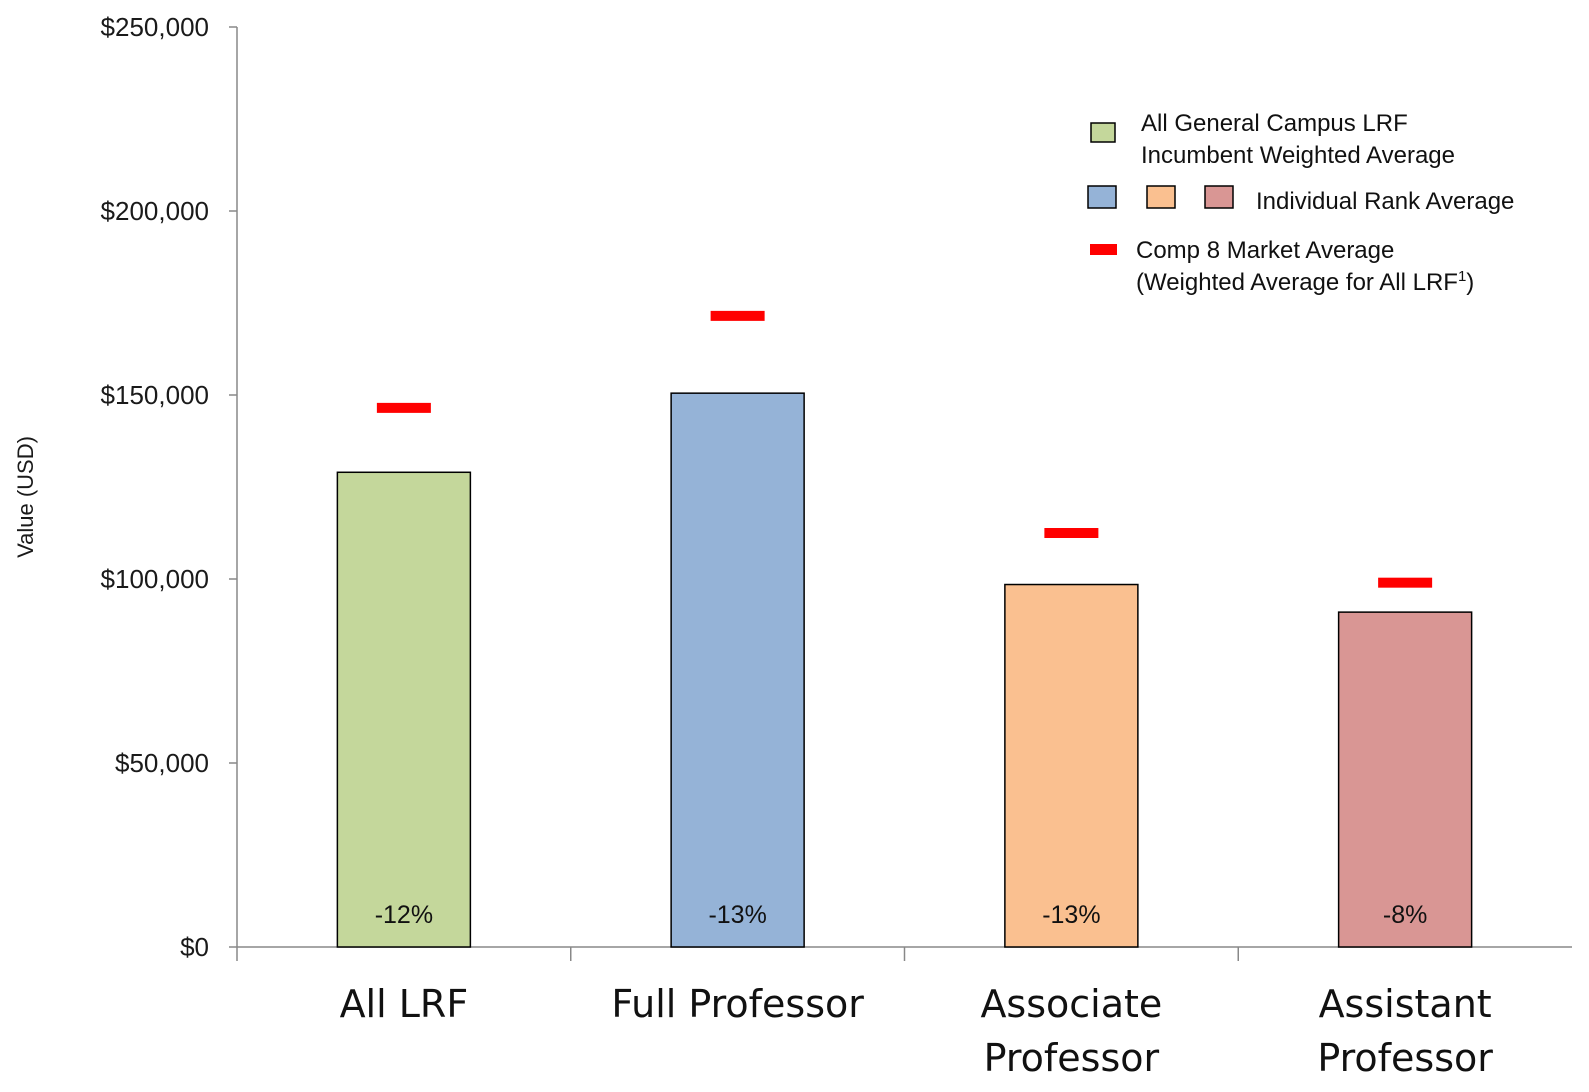 The height and width of the screenshot is (1092, 1589). What do you see at coordinates (1265, 250) in the screenshot?
I see `legend-text: Comp 8 Market Average` at bounding box center [1265, 250].